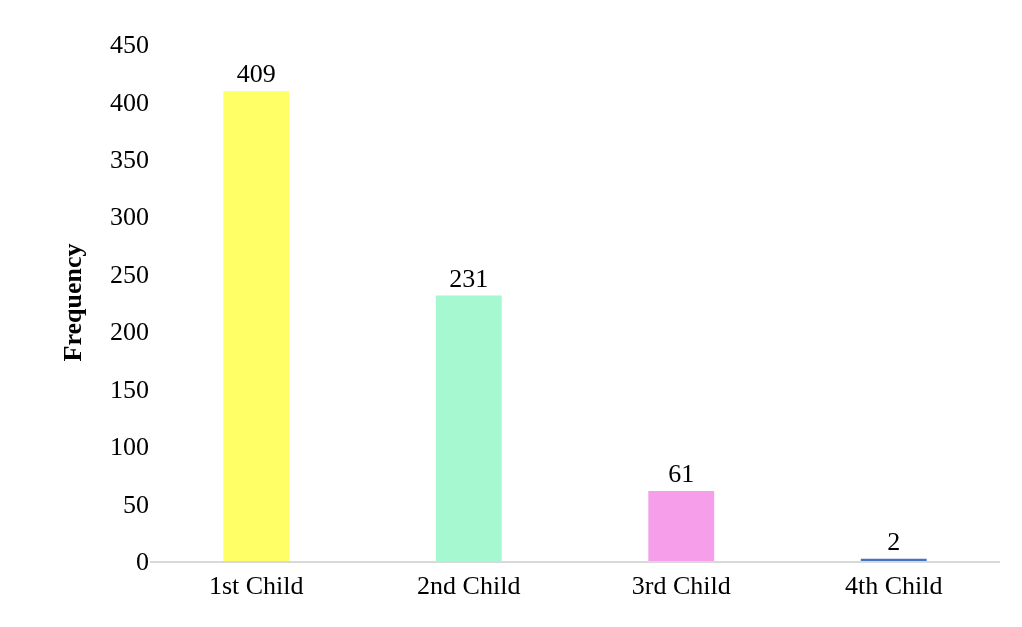 This screenshot has height=627, width=1022. Describe the element at coordinates (129, 274) in the screenshot. I see `y-tick-label: 250` at that location.